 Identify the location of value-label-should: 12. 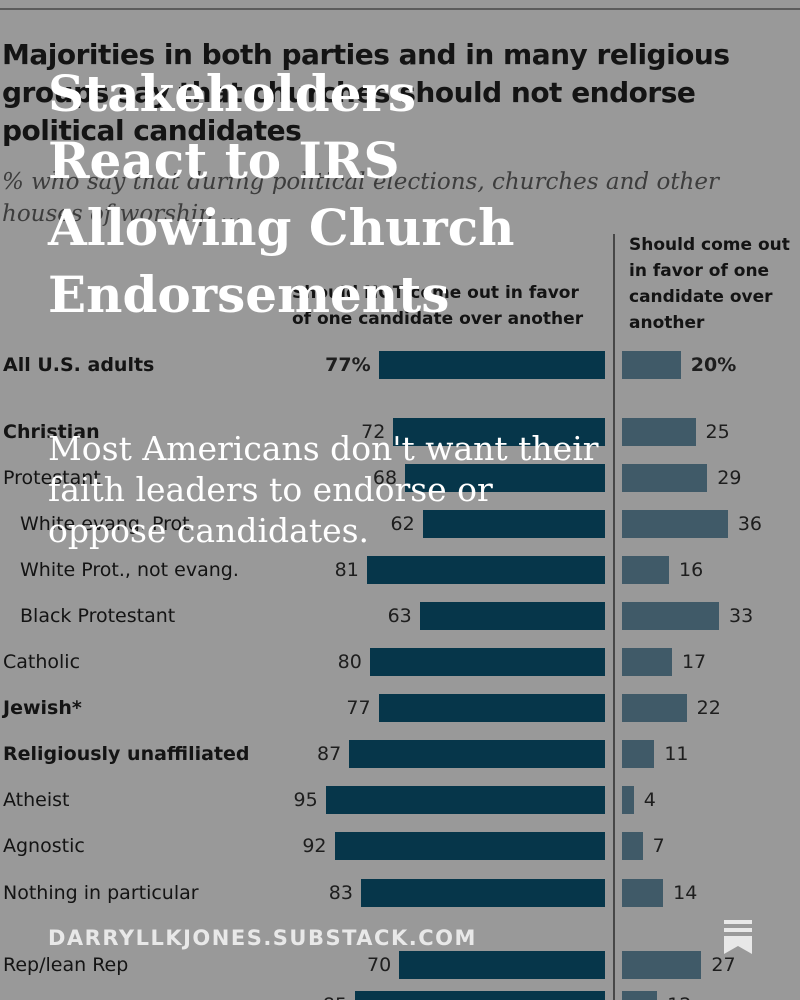
(679, 996).